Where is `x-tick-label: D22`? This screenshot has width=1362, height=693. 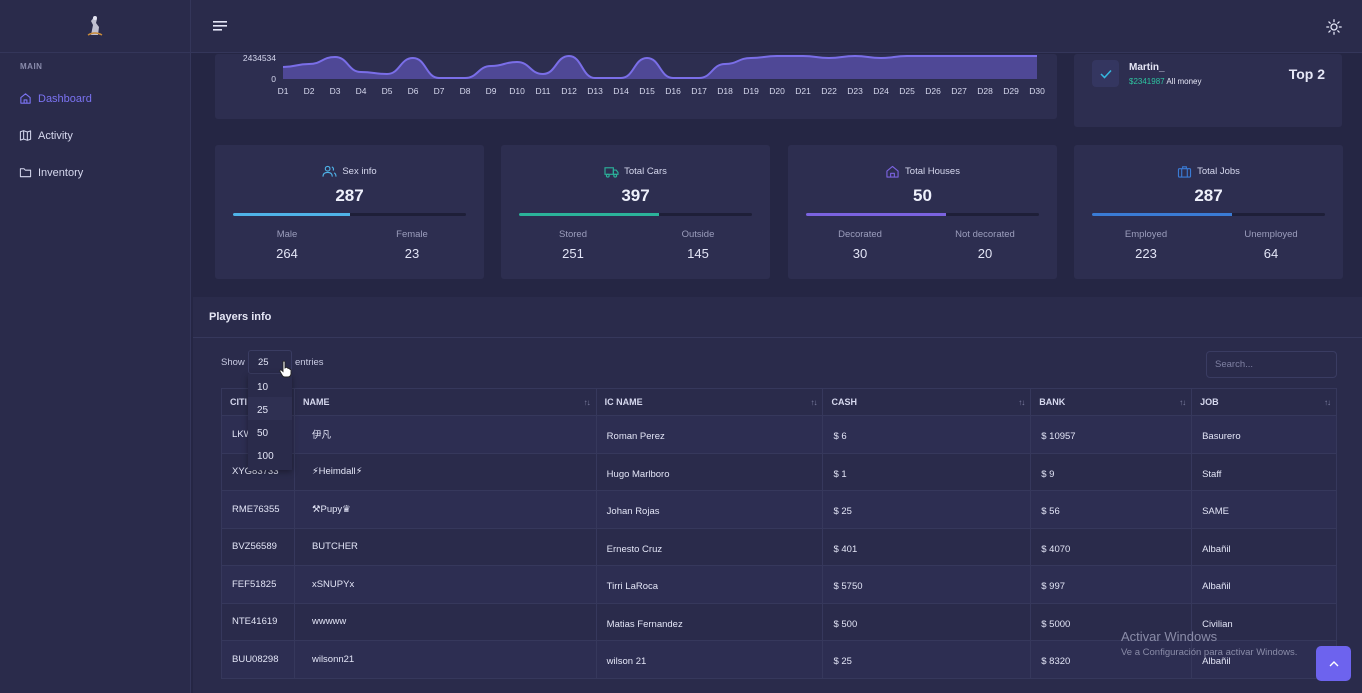
x-tick-label: D22 is located at coordinates (829, 91).